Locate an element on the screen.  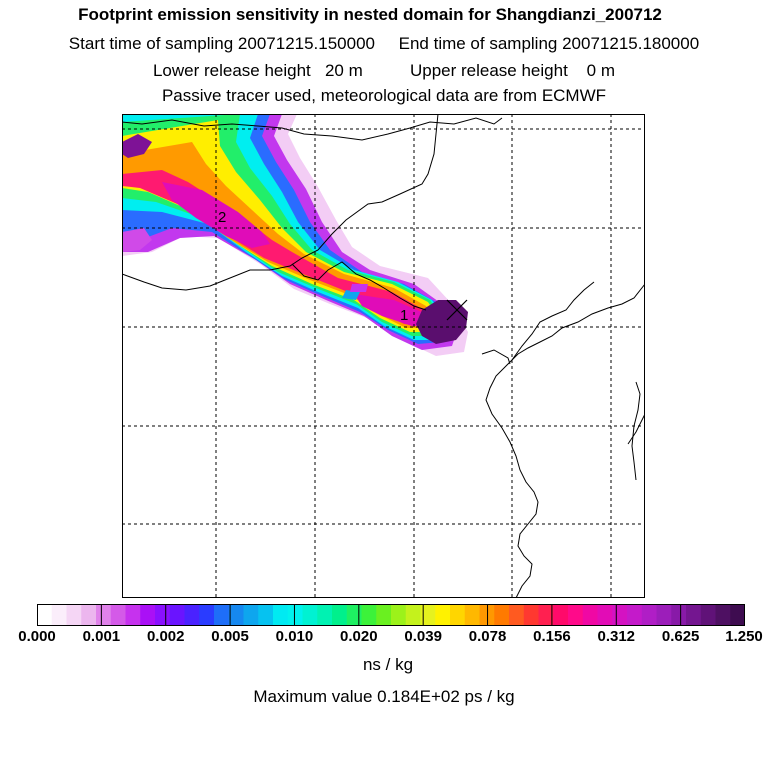
max-label-2: 2 is located at coordinates (222, 217).